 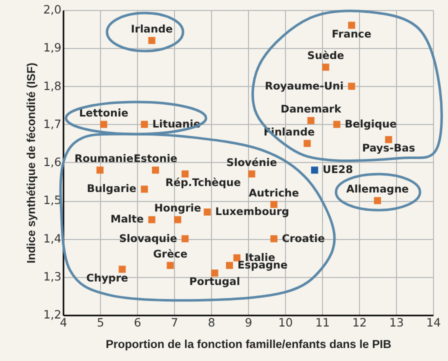 I want to click on y-tick-label: 2,0, so click(x=52, y=9).